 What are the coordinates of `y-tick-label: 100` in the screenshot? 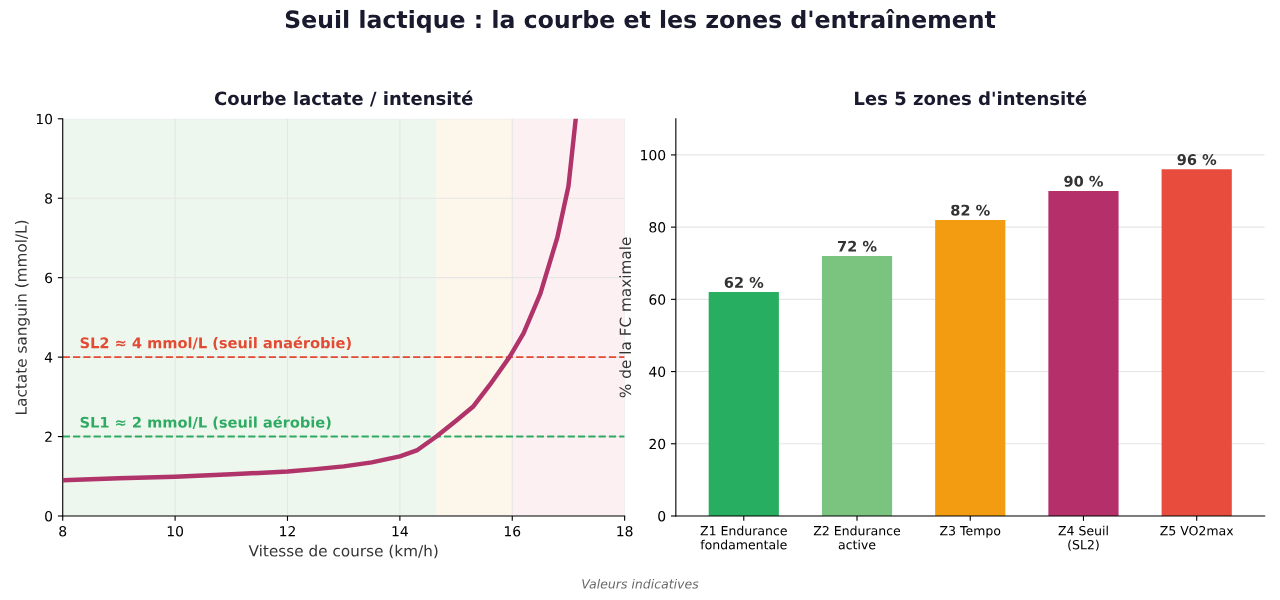 It's located at (653, 155).